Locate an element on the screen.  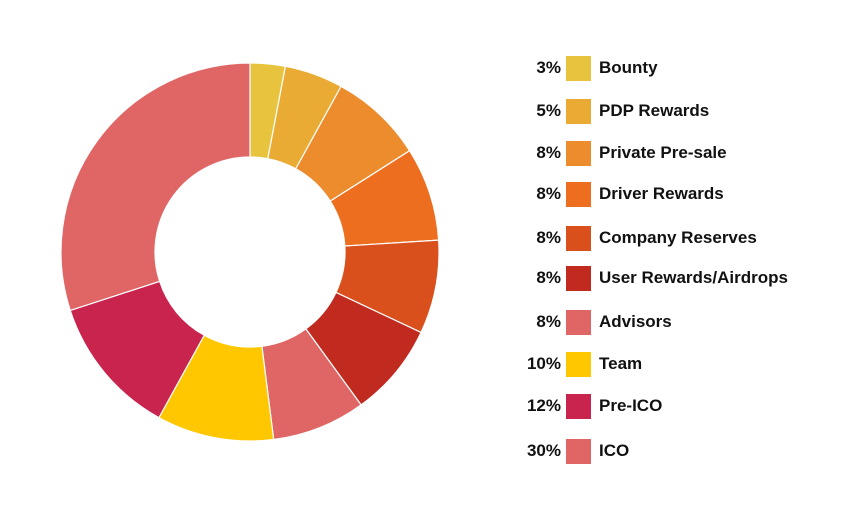
legend-percentage: 3% is located at coordinates (548, 67).